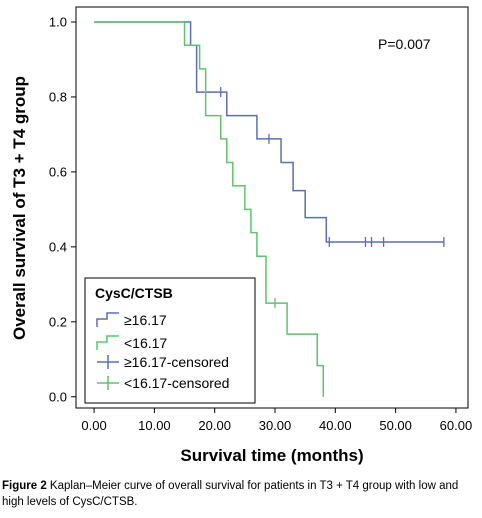  I want to click on y-tick-label: 0.8, so click(58, 96).